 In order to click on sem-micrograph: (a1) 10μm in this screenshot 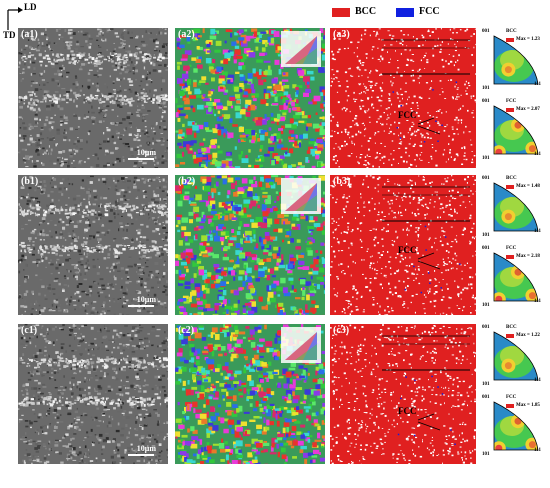, I will do `click(93, 98)`.